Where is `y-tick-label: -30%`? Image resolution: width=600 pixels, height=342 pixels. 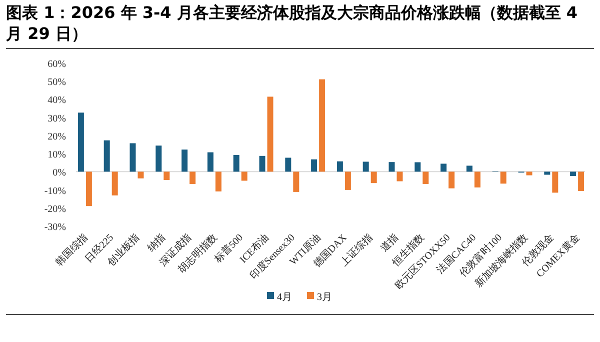 y-tick-label: -30% is located at coordinates (55, 227).